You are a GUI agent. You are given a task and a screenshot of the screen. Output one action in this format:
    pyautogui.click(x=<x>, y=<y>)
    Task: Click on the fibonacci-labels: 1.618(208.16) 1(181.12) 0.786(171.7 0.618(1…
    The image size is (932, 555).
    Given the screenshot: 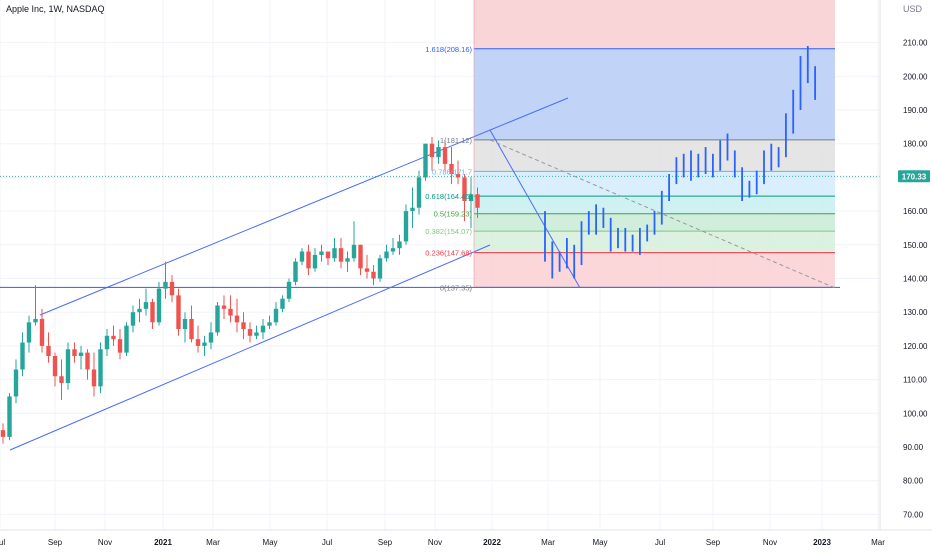 What is the action you would take?
    pyautogui.click(x=448, y=169)
    